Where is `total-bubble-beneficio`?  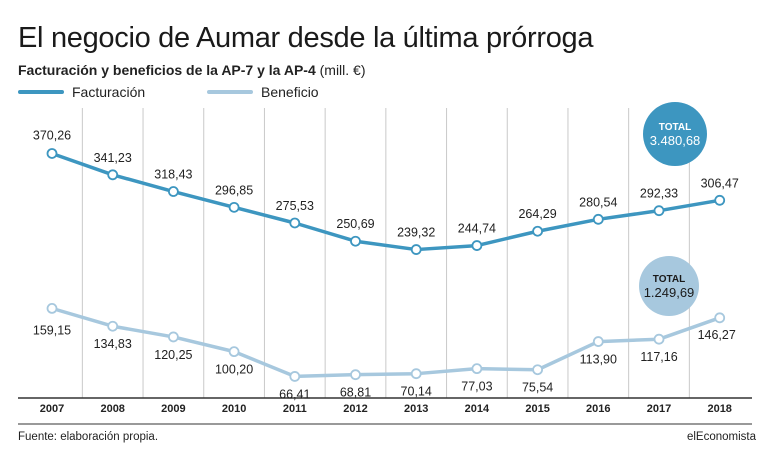 total-bubble-beneficio is located at coordinates (669, 286).